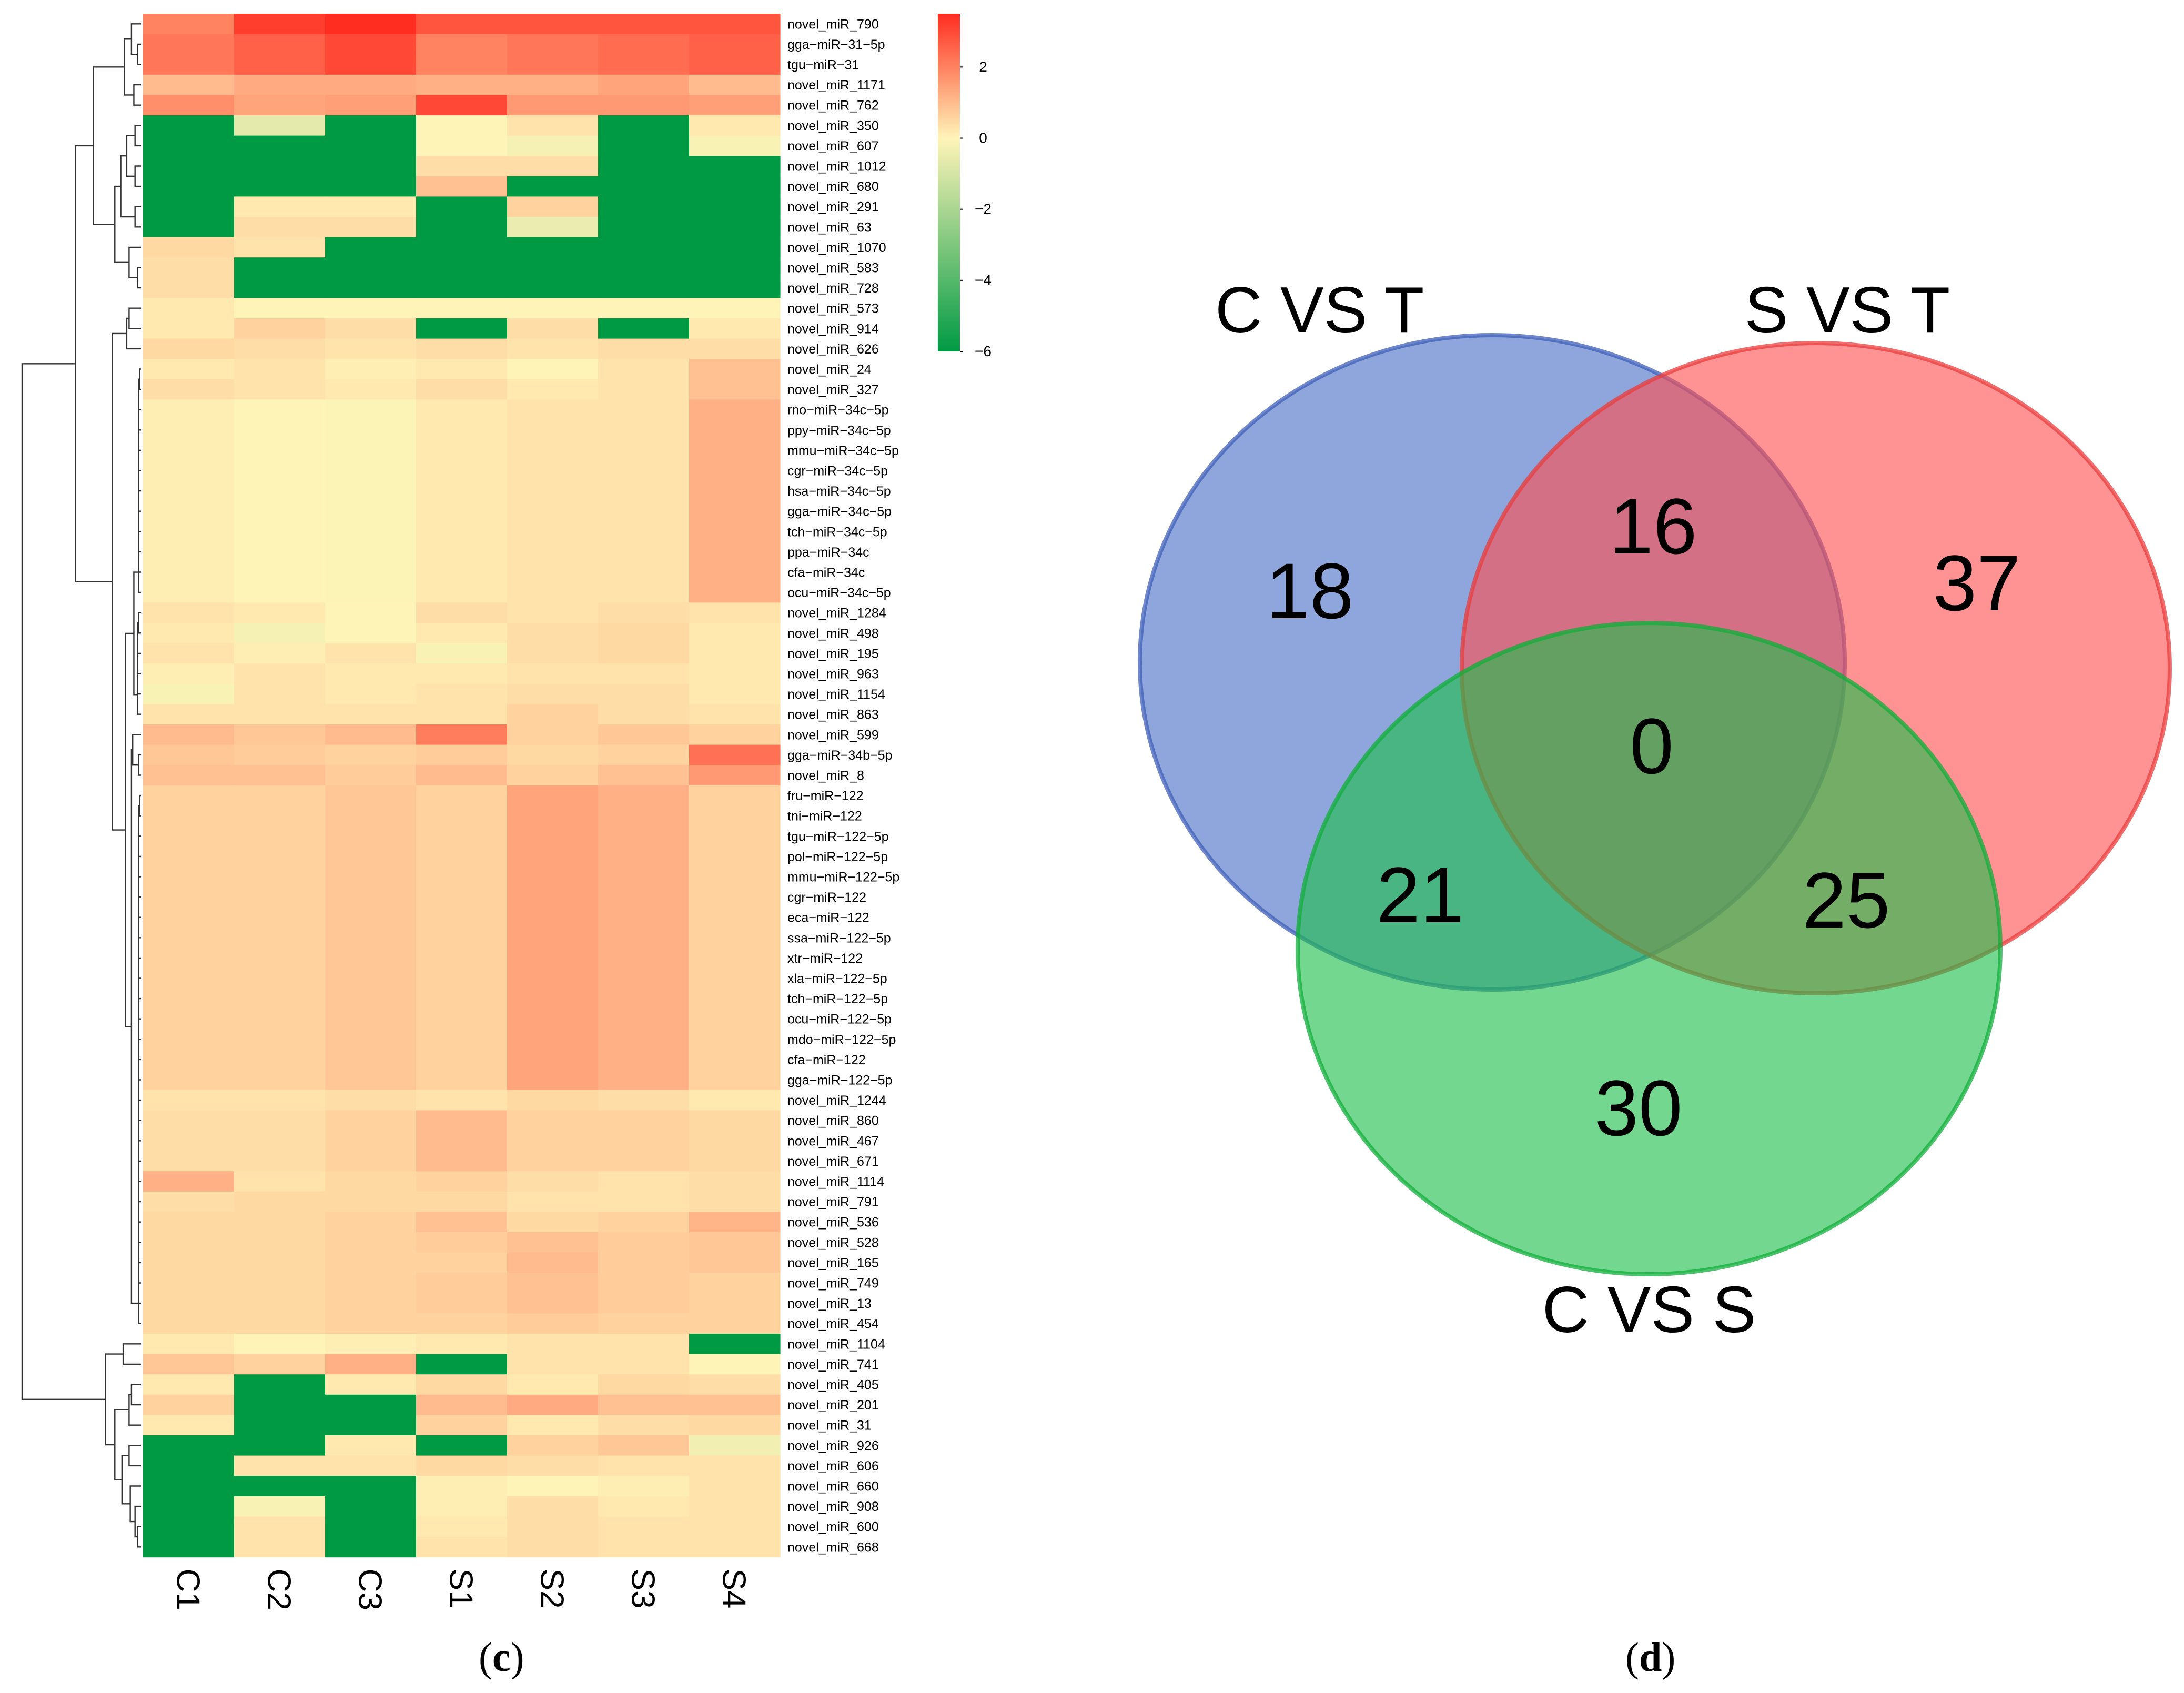 The height and width of the screenshot is (1693, 2184). Describe the element at coordinates (833, 1406) in the screenshot. I see `row-label: novel_miR_201` at that location.